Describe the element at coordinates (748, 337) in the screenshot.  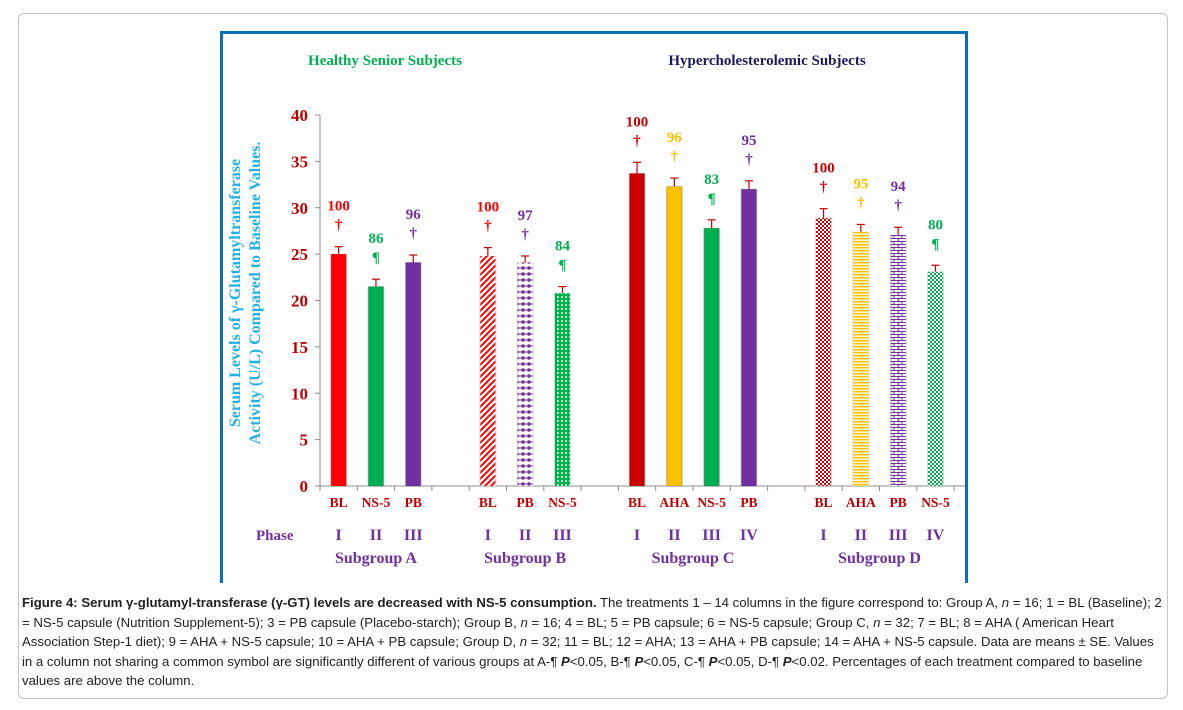
I see `bar-subgroup-c-pb` at that location.